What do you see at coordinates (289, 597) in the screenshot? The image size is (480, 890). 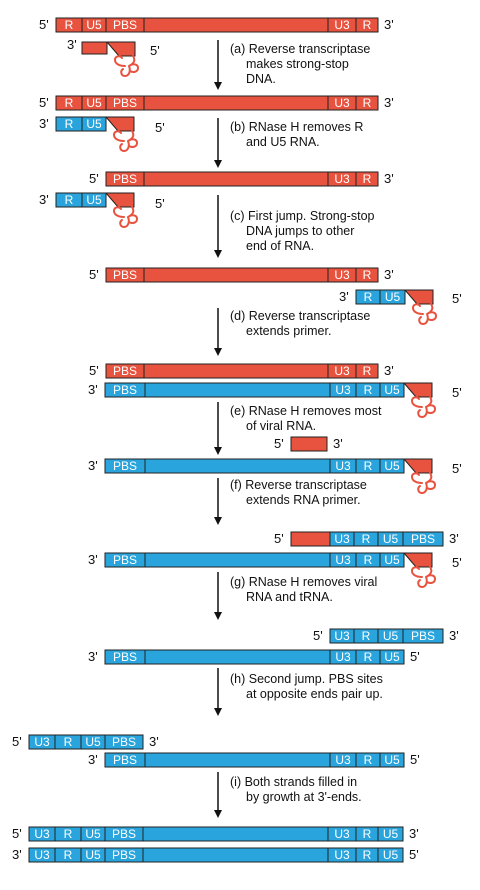 I see `step-g-caption: RNA and tRNA.` at bounding box center [289, 597].